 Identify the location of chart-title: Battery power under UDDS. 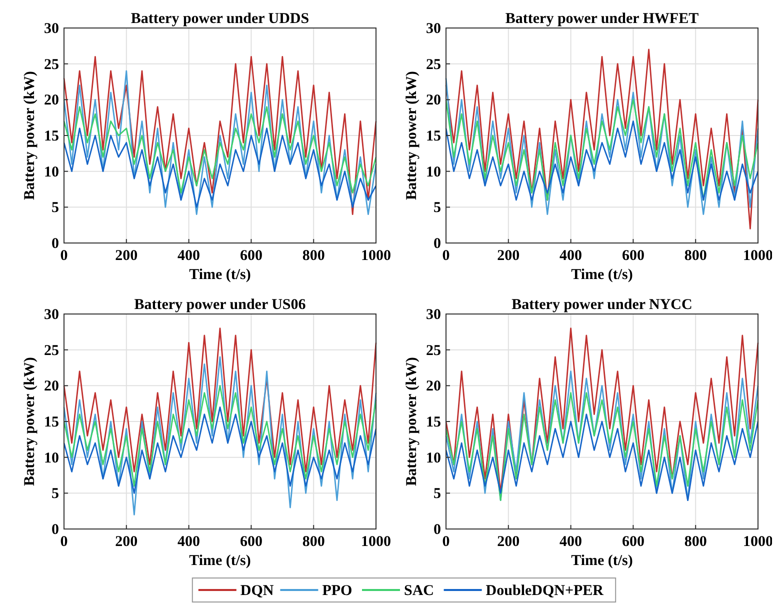
(220, 19).